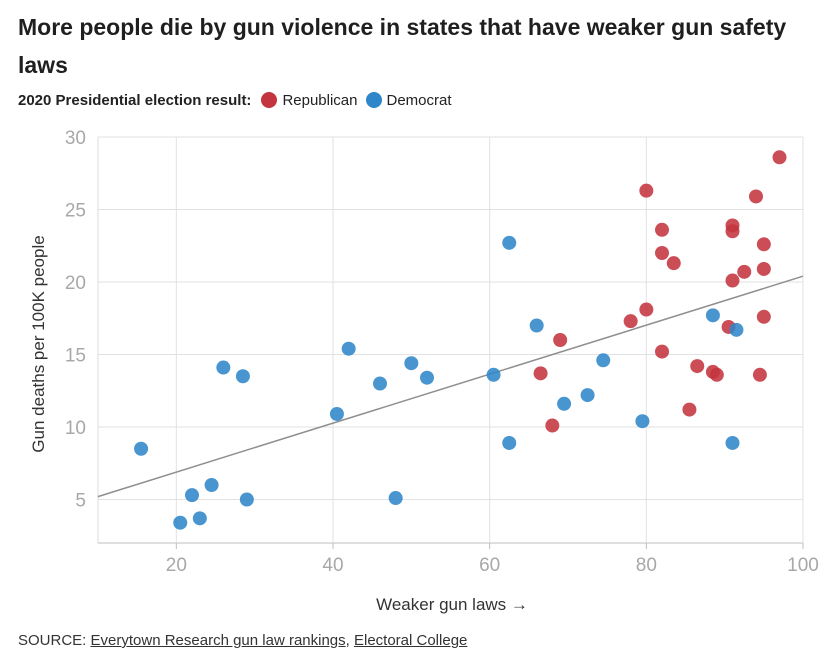 The image size is (831, 664). I want to click on y-tick-label: 30, so click(75, 138).